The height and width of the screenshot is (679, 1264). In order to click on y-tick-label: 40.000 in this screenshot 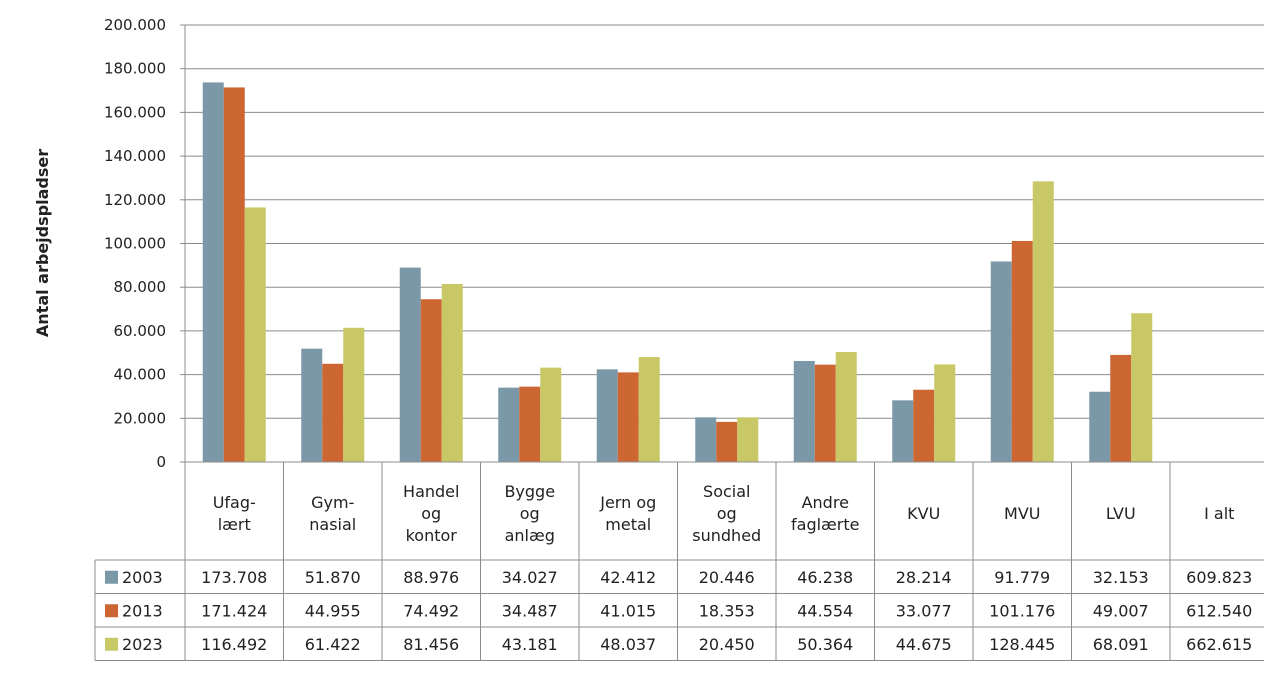, I will do `click(140, 375)`.